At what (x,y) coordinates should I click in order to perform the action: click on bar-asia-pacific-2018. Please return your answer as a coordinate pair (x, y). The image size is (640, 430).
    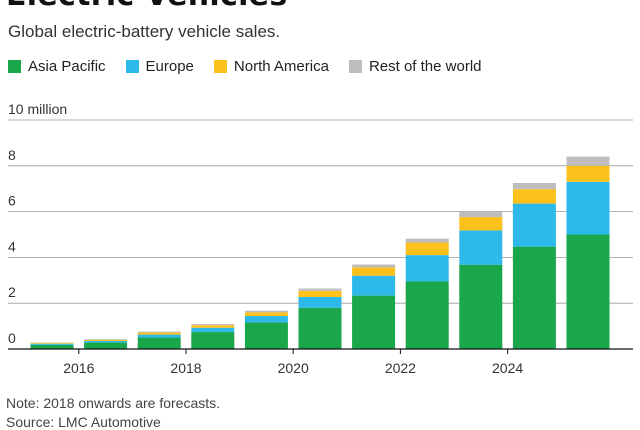
    Looking at the image, I should click on (212, 340).